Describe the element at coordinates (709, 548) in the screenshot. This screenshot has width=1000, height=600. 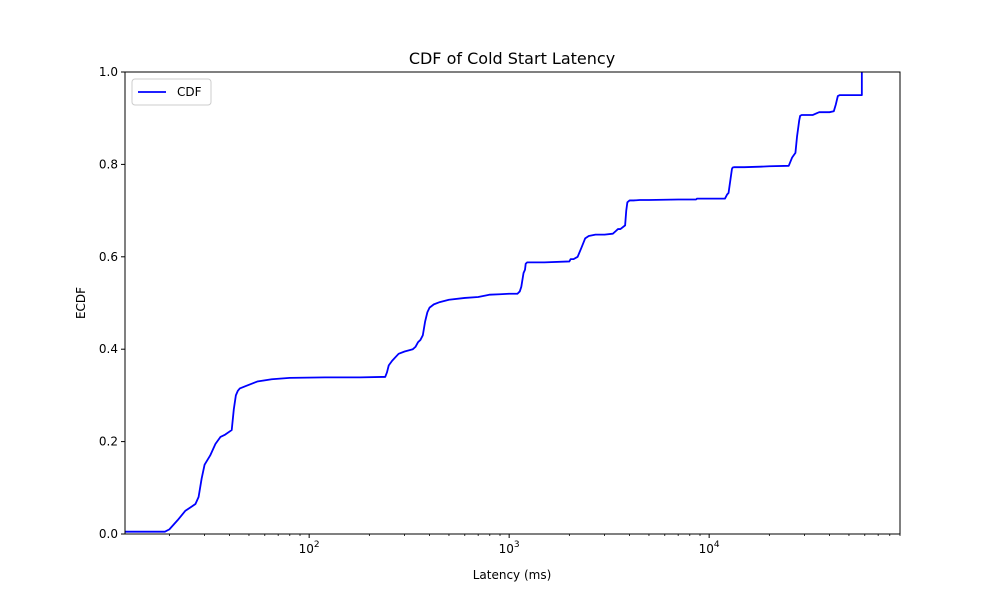
I see `x-tick-label: 10⁴` at that location.